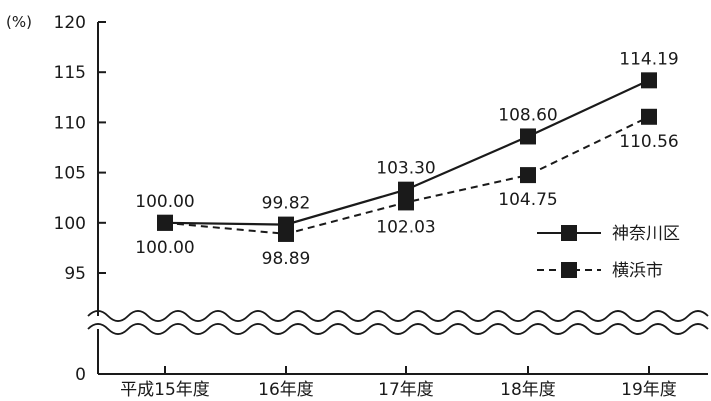 This screenshot has height=401, width=711. I want to click on y-tick-label: 115, so click(70, 73).